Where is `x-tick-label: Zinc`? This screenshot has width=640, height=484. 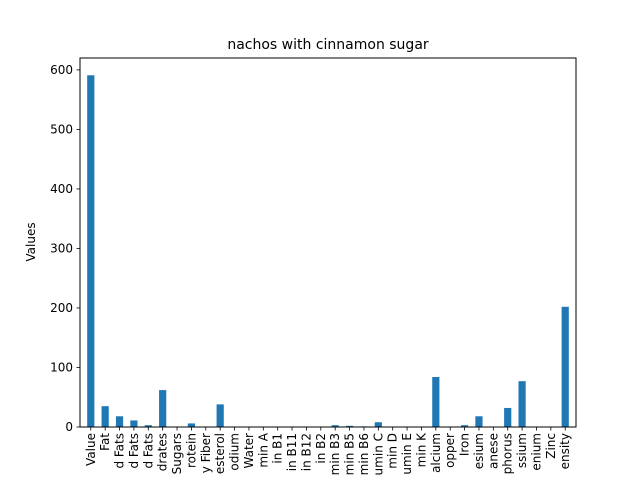
x-tick-label: Zinc is located at coordinates (551, 446).